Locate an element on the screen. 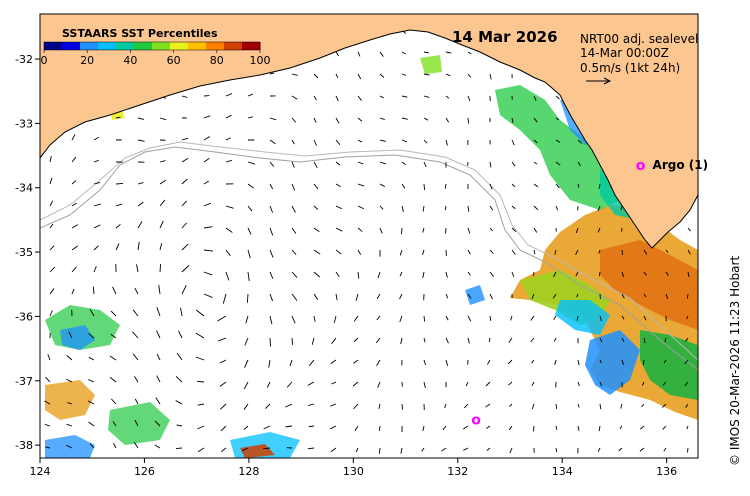 The width and height of the screenshot is (750, 496). scale-label: 0.5m/s (1kt 24h) is located at coordinates (630, 68).